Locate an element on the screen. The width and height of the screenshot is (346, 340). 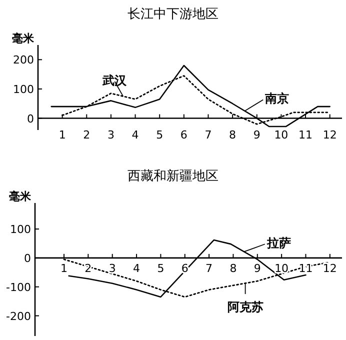
y-tick-label: 200 is located at coordinates (23, 60).